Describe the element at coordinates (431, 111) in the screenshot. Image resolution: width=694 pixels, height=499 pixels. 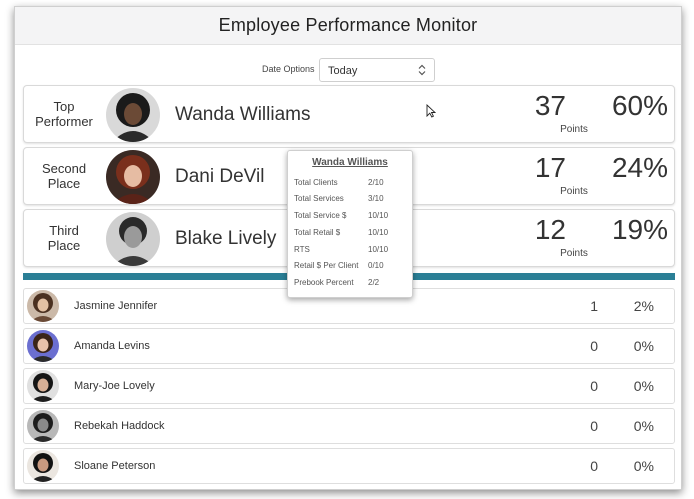
I see `mouse-pointer-icon` at that location.